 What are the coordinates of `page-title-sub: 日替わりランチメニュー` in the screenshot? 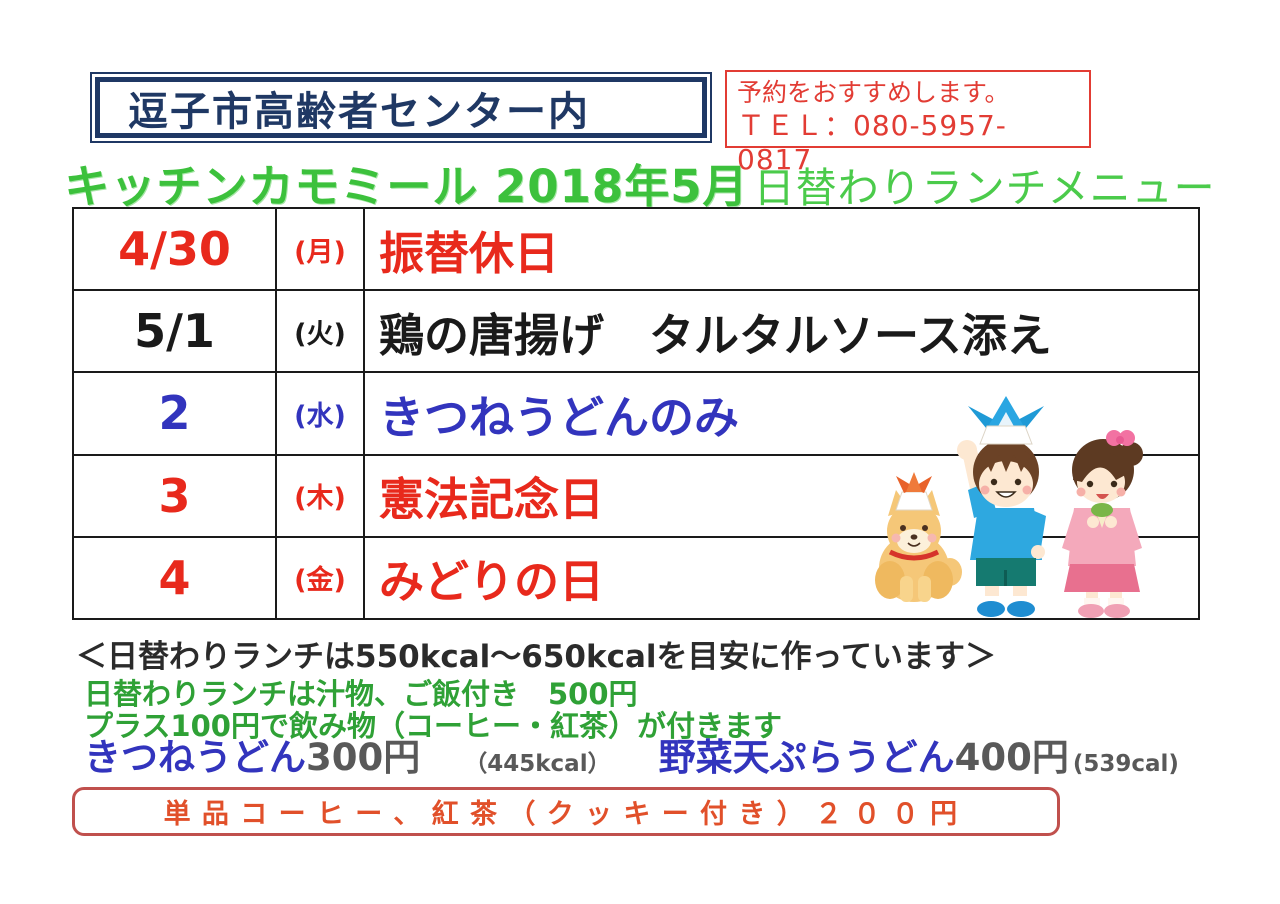 It's located at (984, 188).